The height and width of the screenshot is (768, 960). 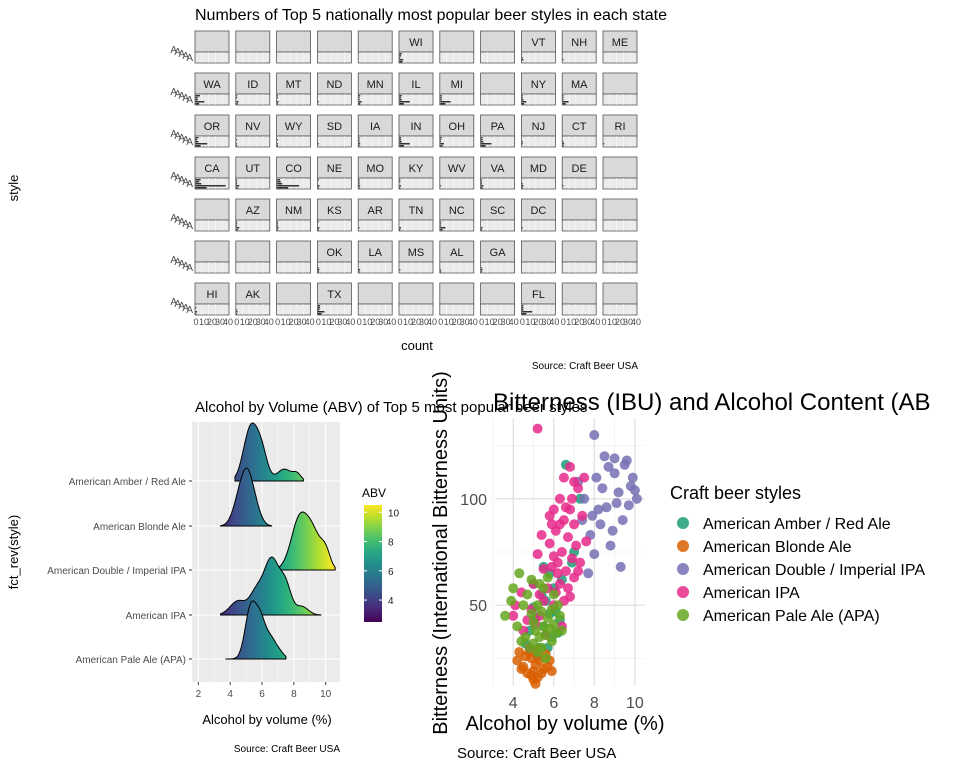 What do you see at coordinates (373, 563) in the screenshot?
I see `colorbar` at bounding box center [373, 563].